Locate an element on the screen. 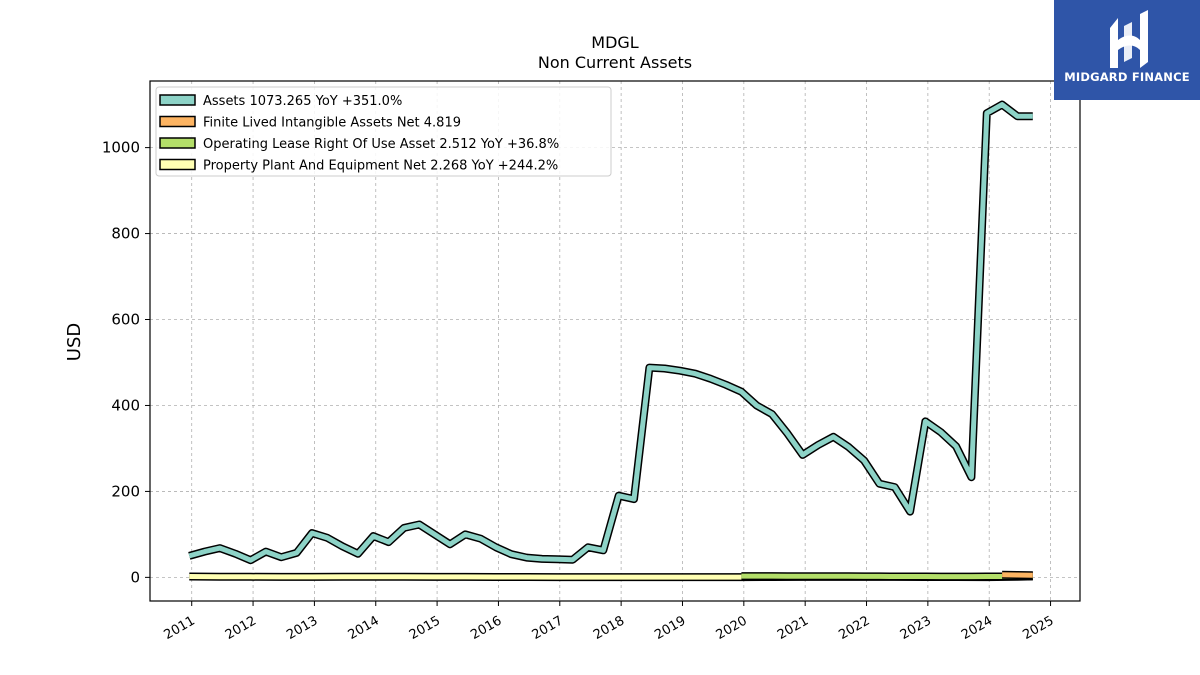 The height and width of the screenshot is (675, 1200). y-tick-label: 600 is located at coordinates (125, 320).